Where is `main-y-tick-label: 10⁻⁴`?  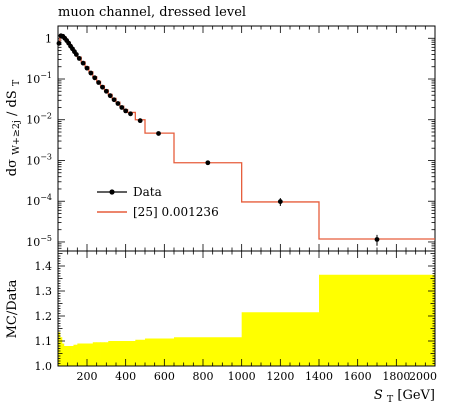
main-y-tick-label: 10⁻⁴ is located at coordinates (39, 200).